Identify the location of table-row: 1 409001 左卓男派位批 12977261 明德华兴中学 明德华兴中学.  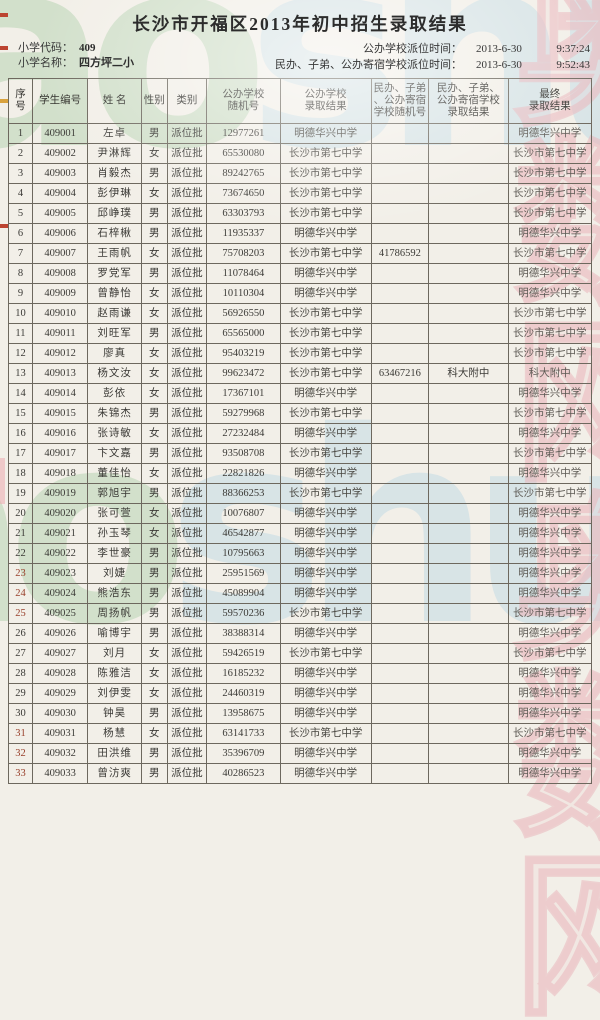
(300, 133).